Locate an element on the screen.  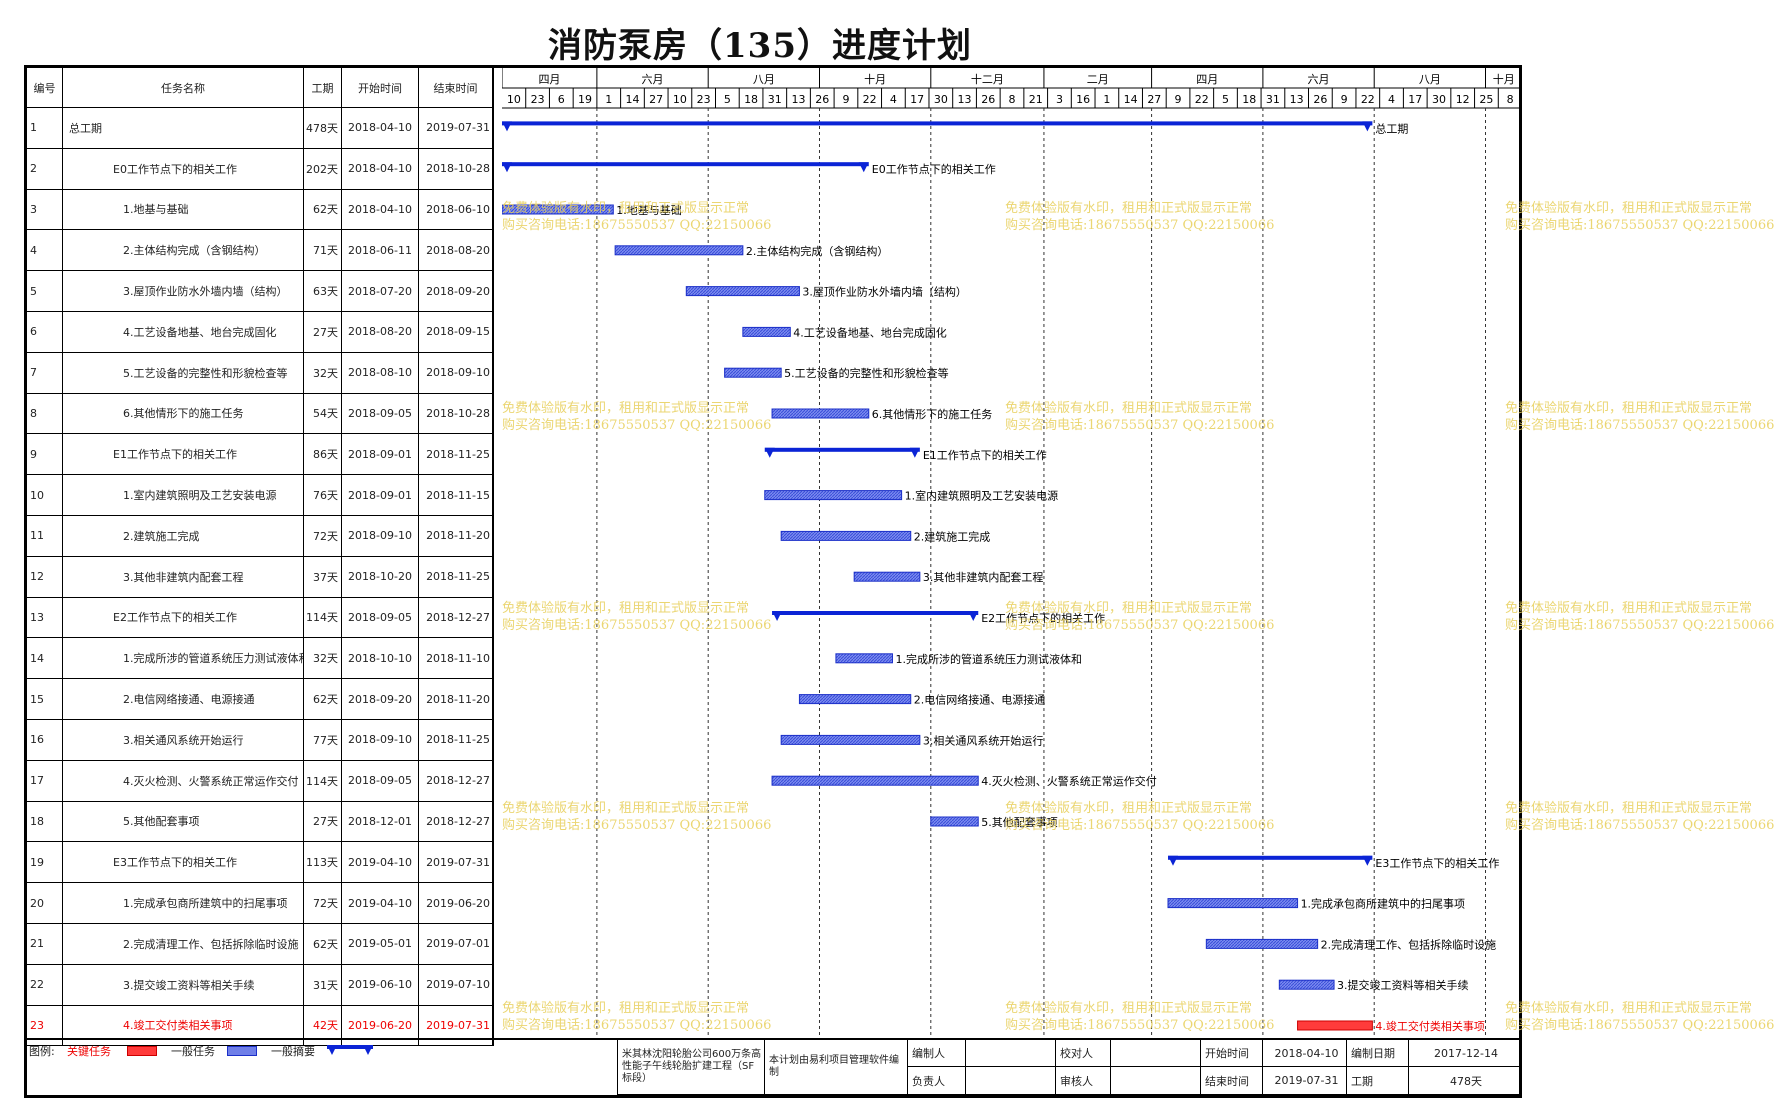
legend-normal-swatch is located at coordinates (242, 1051).